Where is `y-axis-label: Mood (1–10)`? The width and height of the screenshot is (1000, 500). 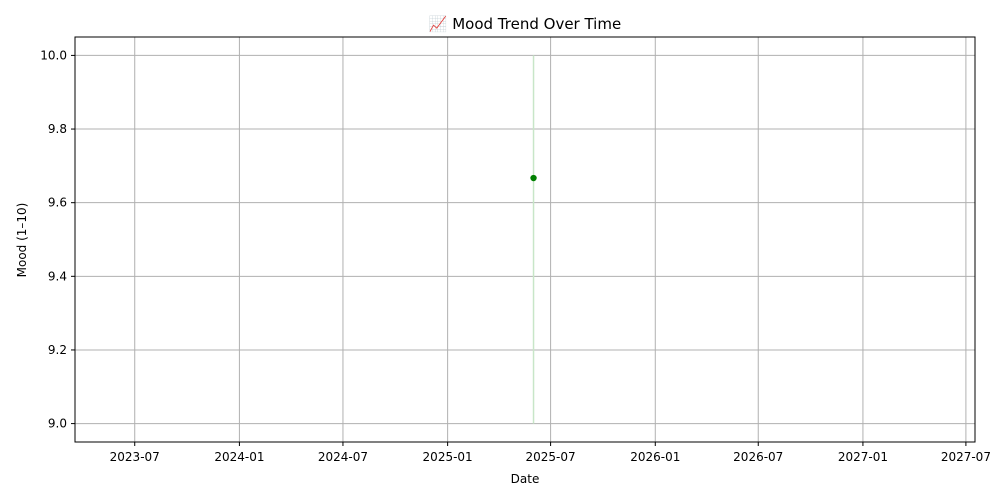
y-axis-label: Mood (1–10) is located at coordinates (22, 240).